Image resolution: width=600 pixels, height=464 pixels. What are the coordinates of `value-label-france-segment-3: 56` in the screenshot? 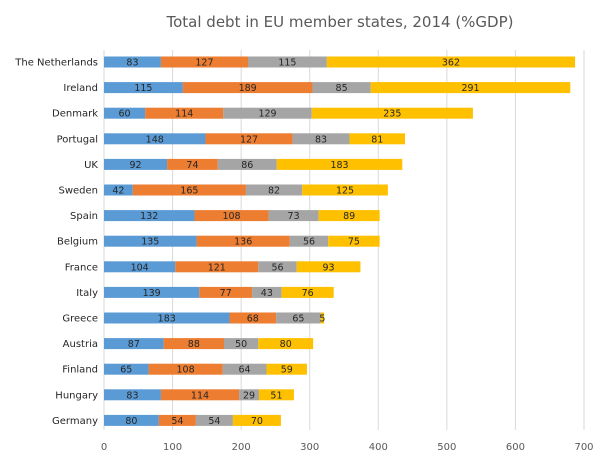 It's located at (277, 267).